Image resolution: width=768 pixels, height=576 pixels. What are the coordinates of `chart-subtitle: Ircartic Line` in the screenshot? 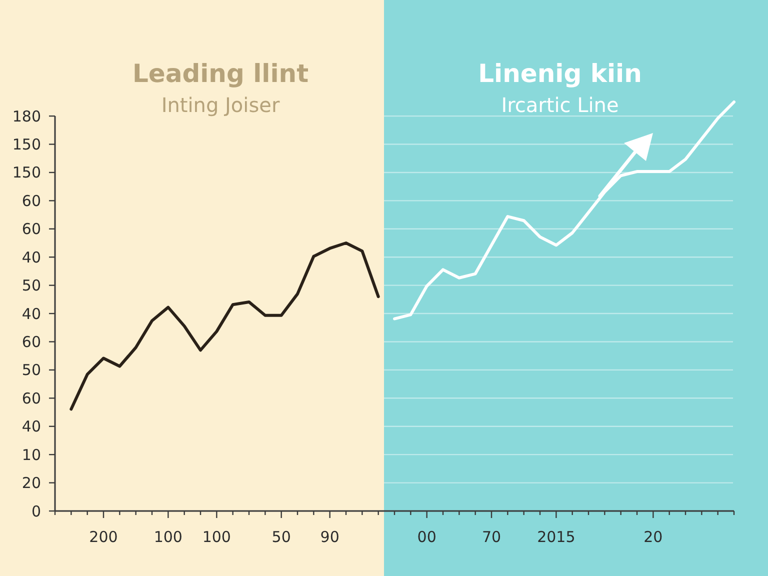 It's located at (560, 105).